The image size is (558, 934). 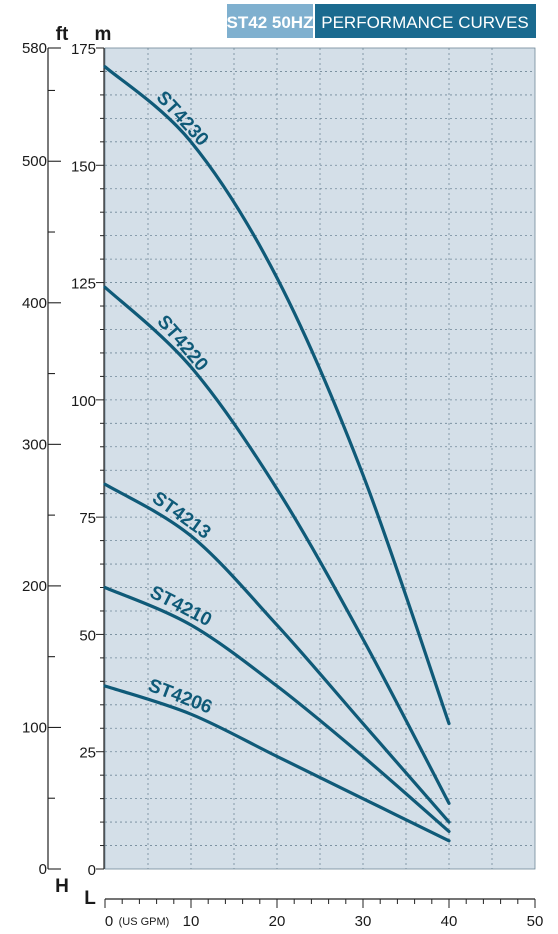 I want to click on ft-tick-label: 100, so click(x=34, y=727).